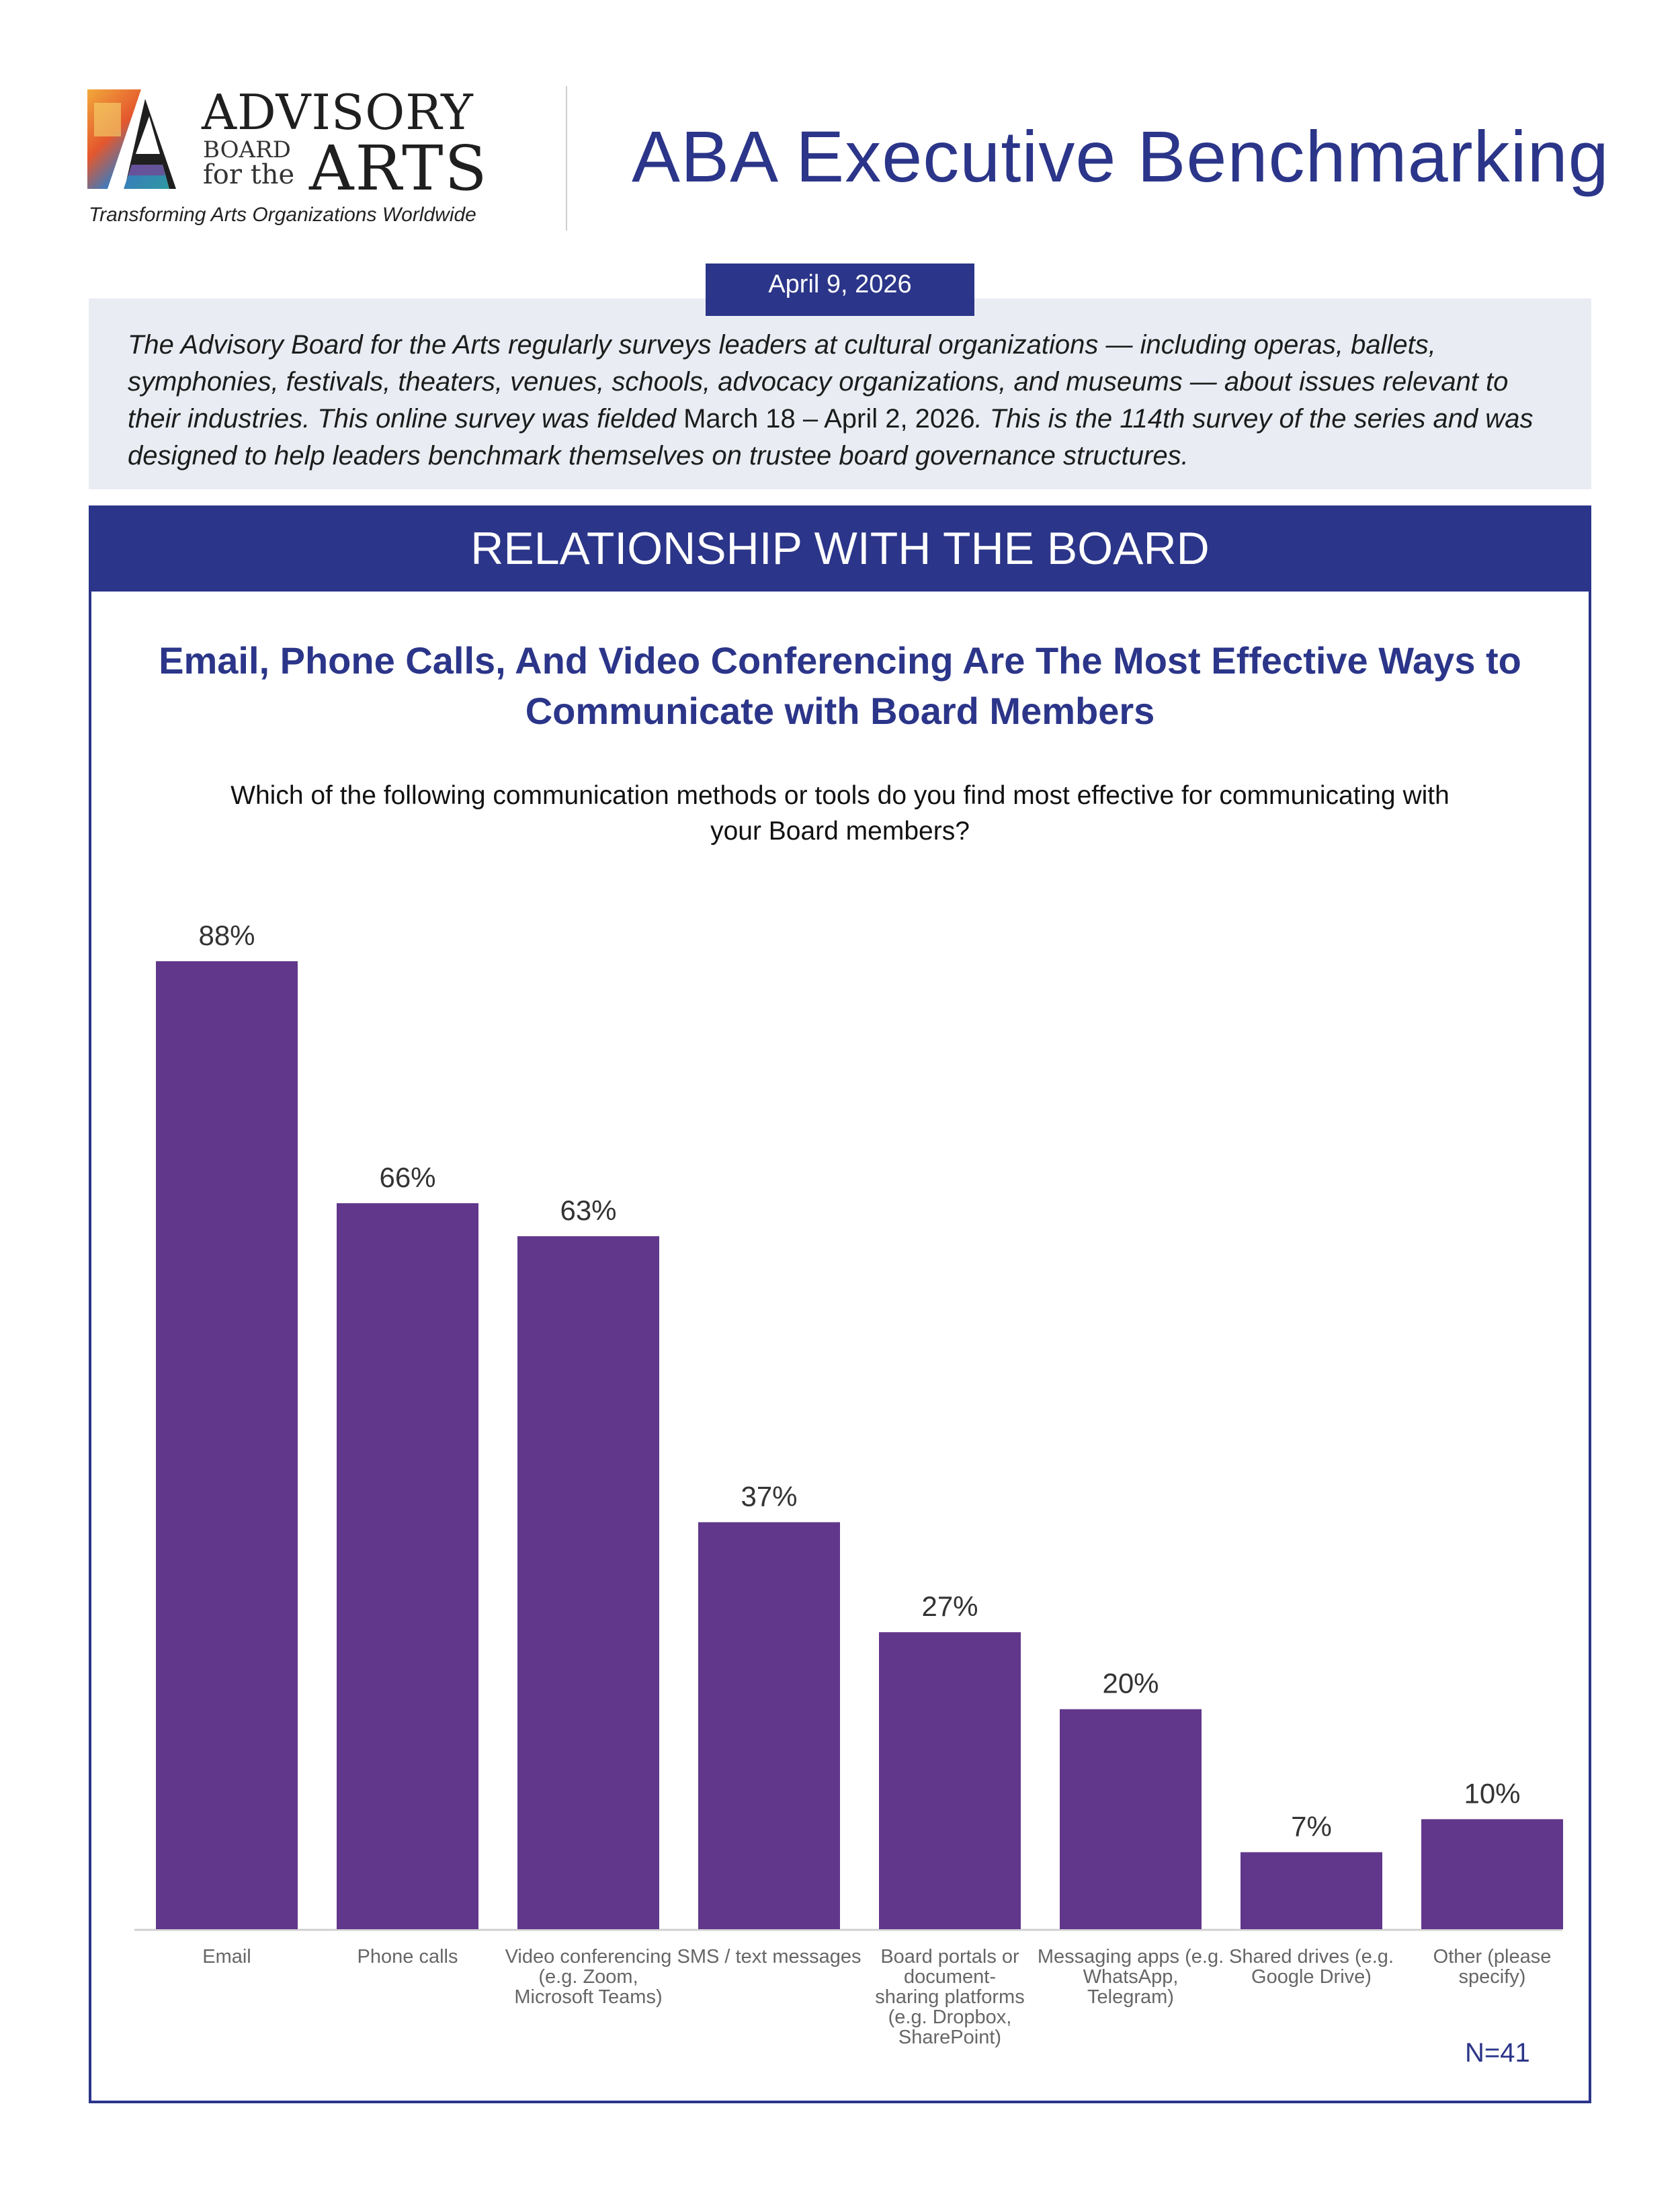 This screenshot has width=1680, height=2190. Describe the element at coordinates (588, 1210) in the screenshot. I see `data-label-3: 63%` at that location.